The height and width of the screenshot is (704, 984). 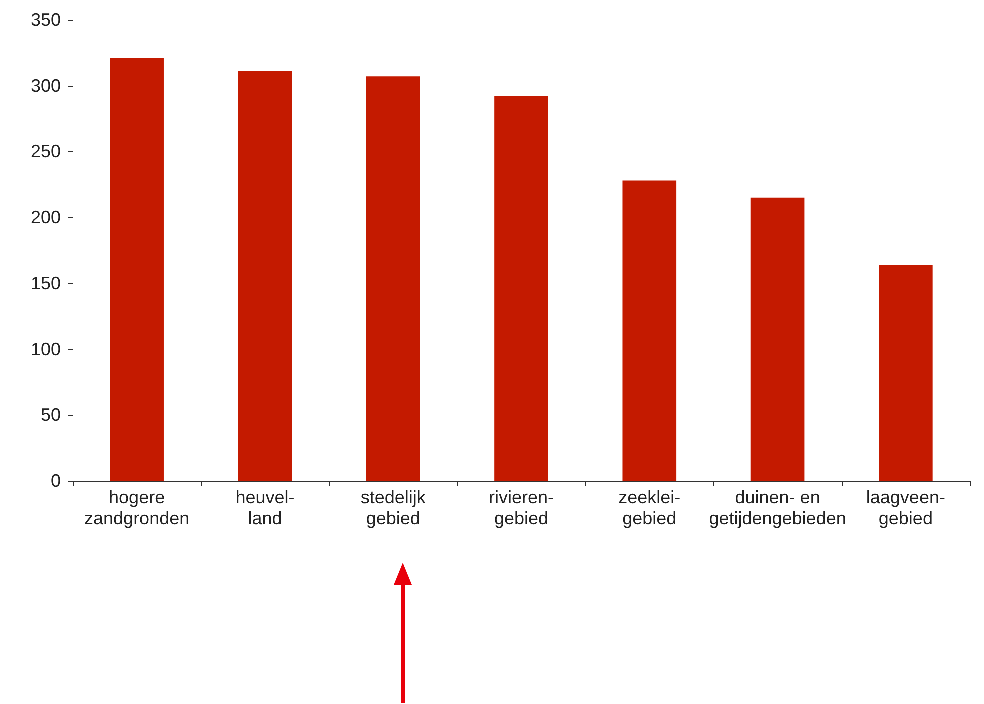 What do you see at coordinates (265, 508) in the screenshot?
I see `x-tick-label: heuvel- land` at bounding box center [265, 508].